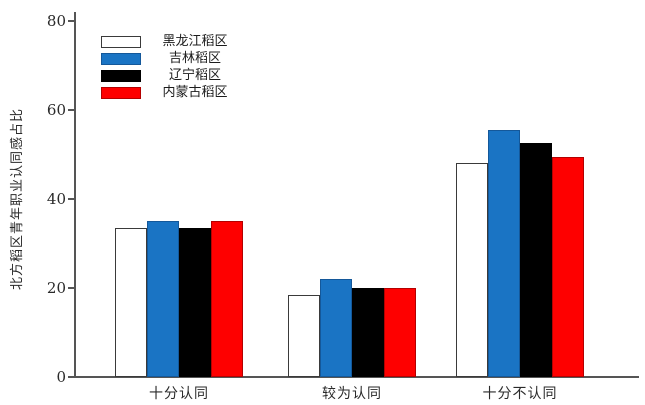 The width and height of the screenshot is (645, 405). I want to click on y-tick-label: 60, so click(56, 110).